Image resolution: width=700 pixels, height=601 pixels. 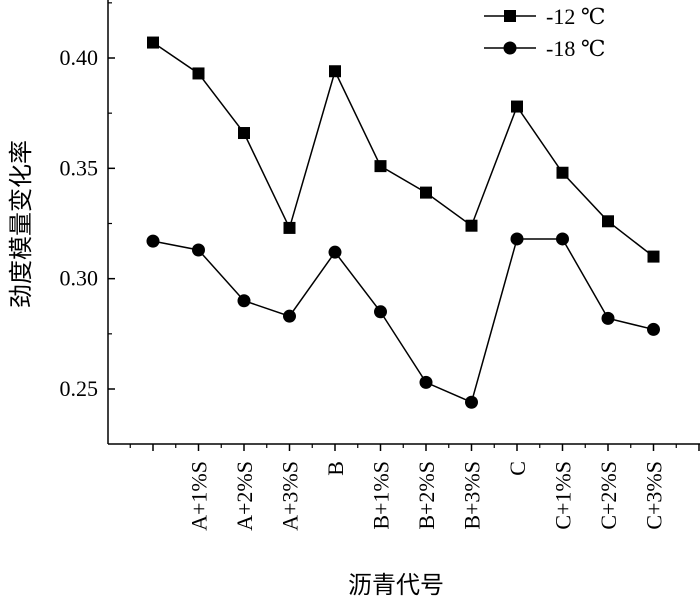 What do you see at coordinates (396, 585) in the screenshot?
I see `x-axis-title: 沥青代号` at bounding box center [396, 585].